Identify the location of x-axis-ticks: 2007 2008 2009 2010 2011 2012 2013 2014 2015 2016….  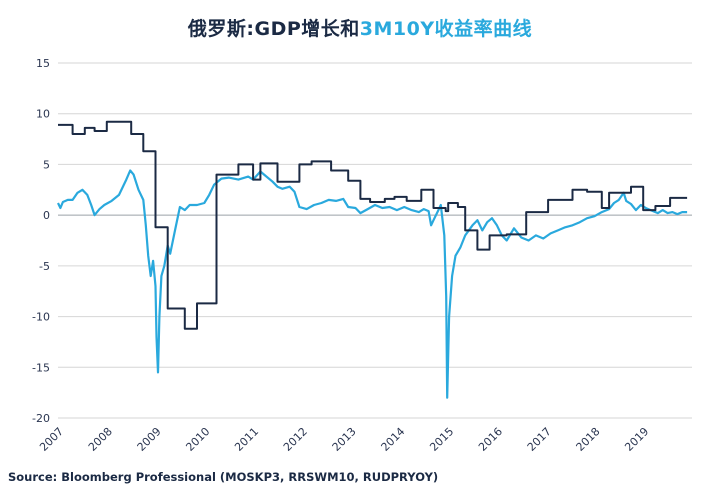
(344, 439).